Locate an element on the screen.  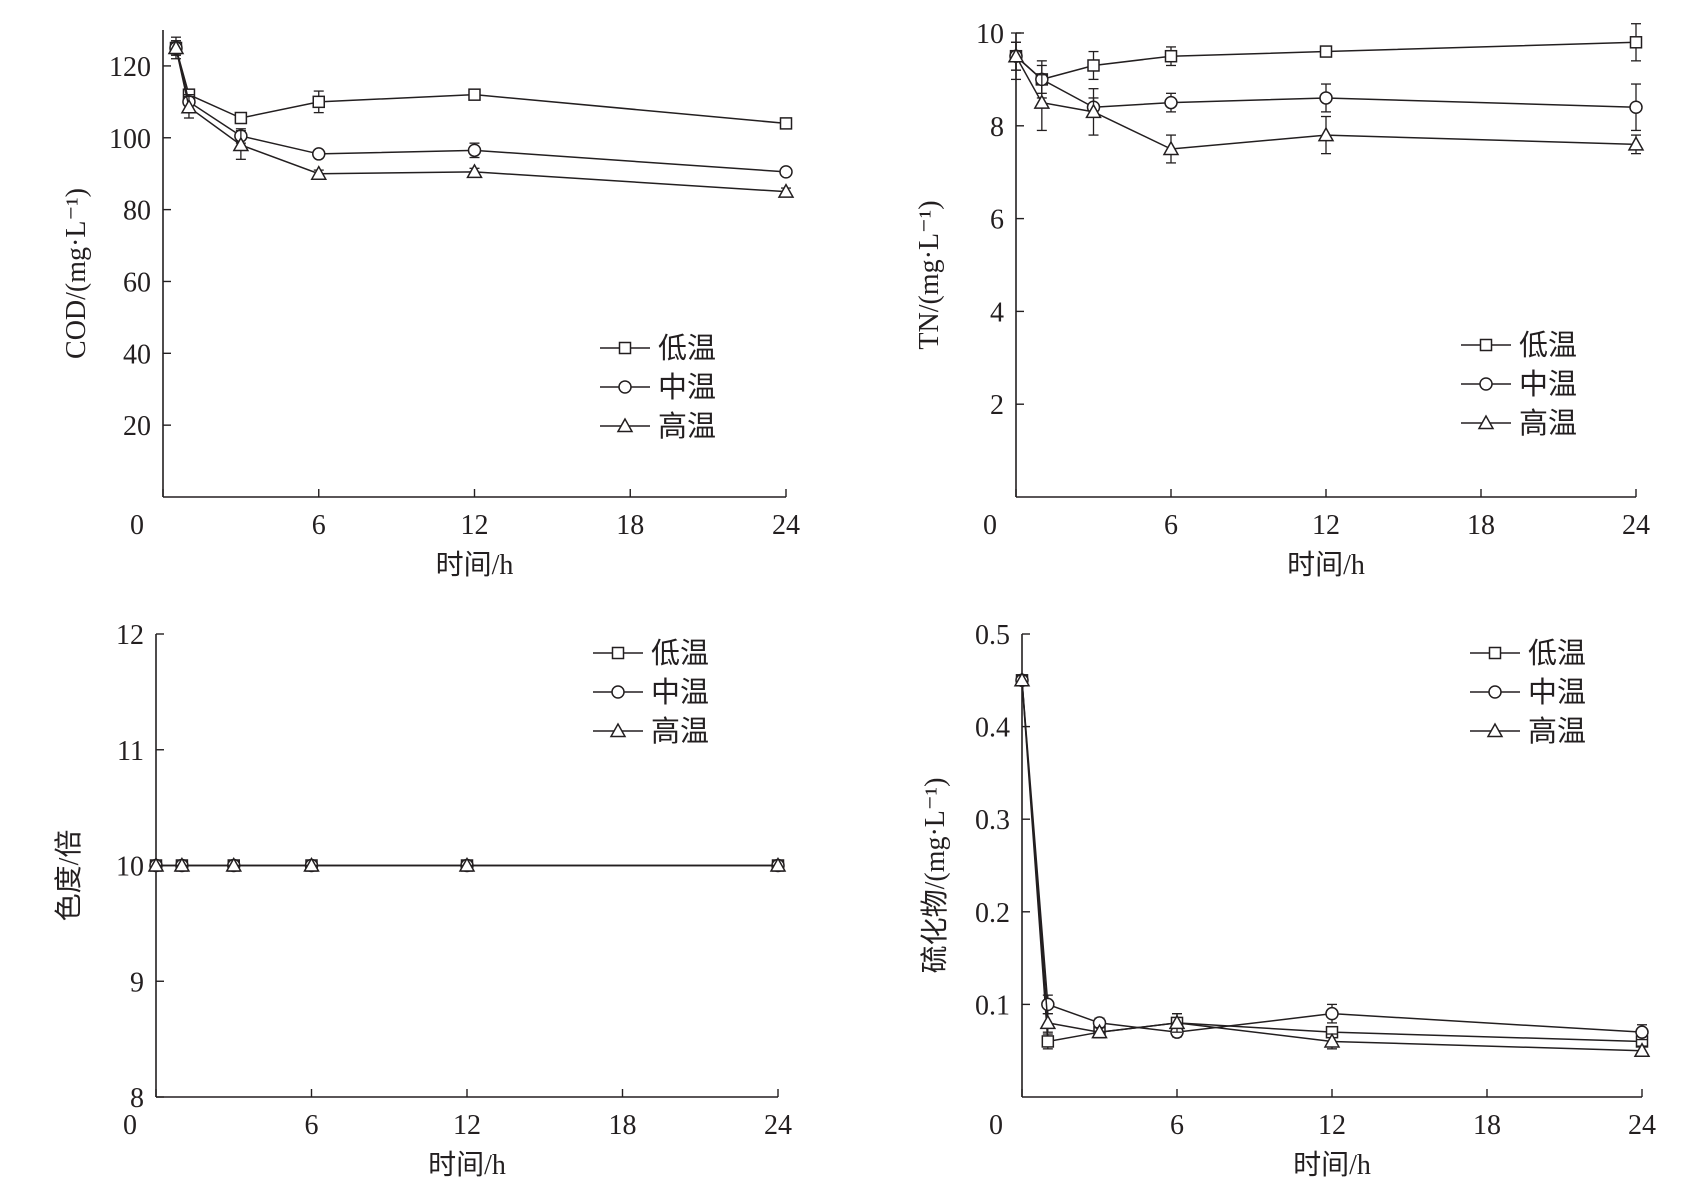
y-tick-label: 6 is located at coordinates (997, 220).